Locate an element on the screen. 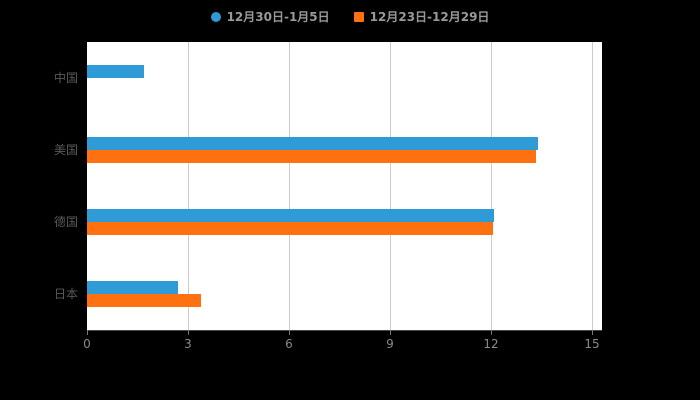 This screenshot has width=700, height=400. legend-label: 12月23日-12月29日 is located at coordinates (429, 16).